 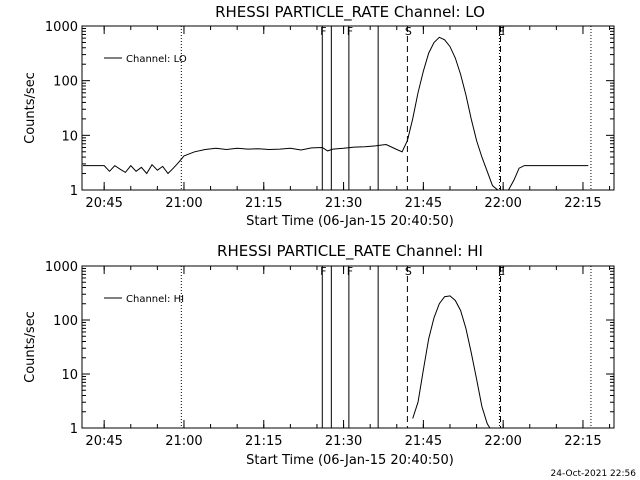 I want to click on chart-title: RHESSI PARTICLE_RATE Channel: HI, so click(x=350, y=251).